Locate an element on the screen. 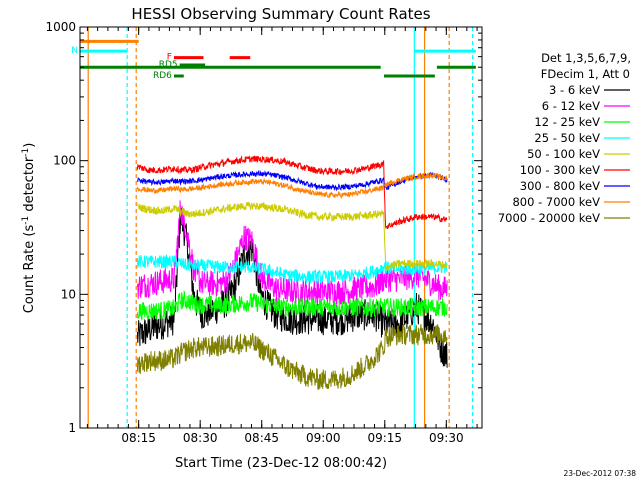 The image size is (640, 484). legend-label-3: 25 - 50 keV is located at coordinates (567, 138).